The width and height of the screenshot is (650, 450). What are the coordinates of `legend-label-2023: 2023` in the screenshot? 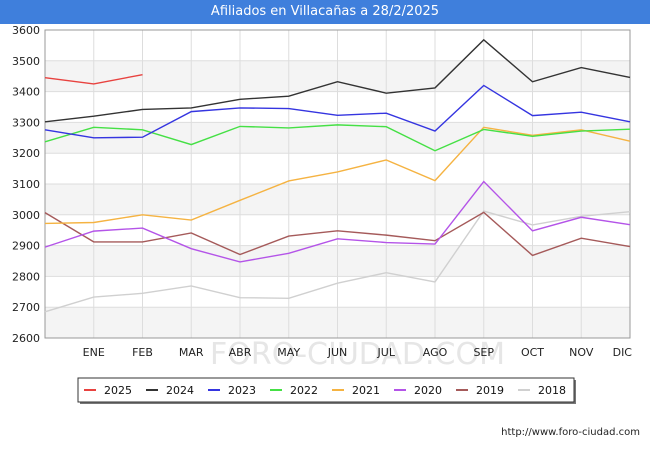 It's located at (242, 390).